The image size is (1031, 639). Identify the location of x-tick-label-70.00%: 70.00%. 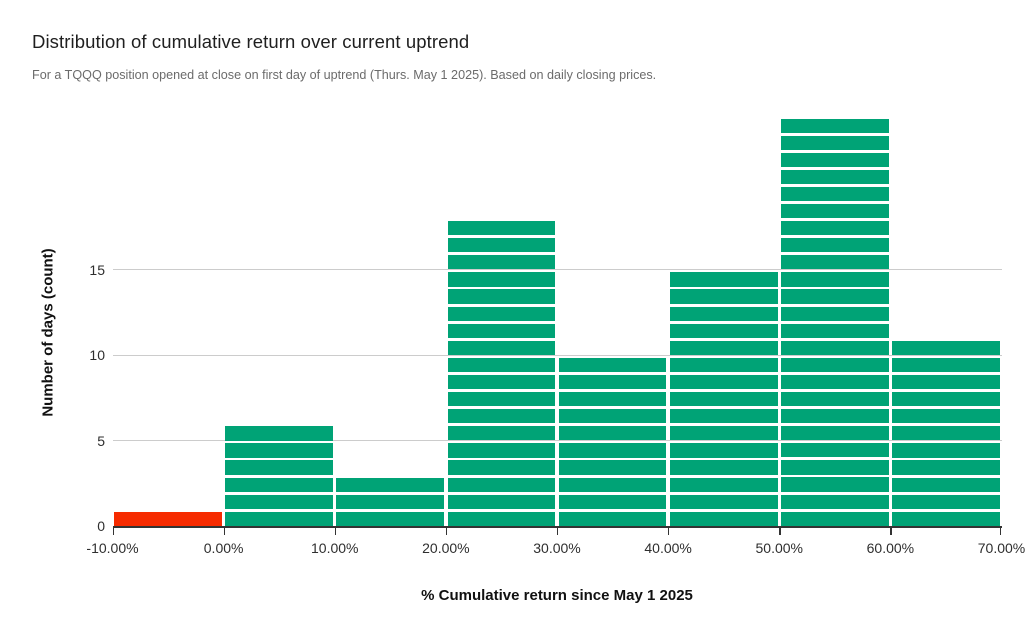
(1001, 548).